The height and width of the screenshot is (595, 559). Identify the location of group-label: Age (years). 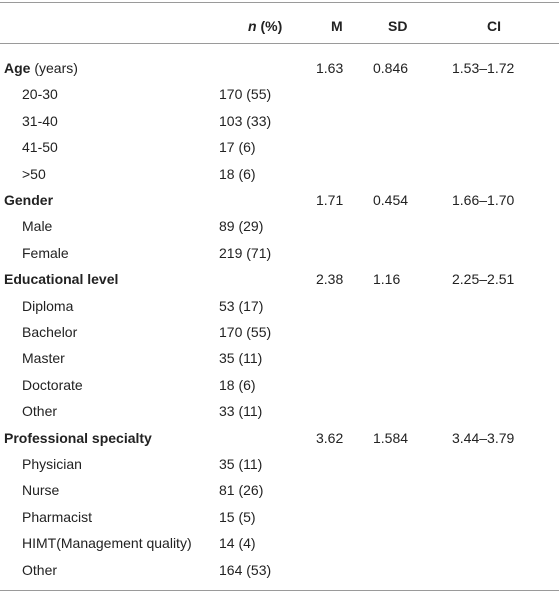
(41, 68).